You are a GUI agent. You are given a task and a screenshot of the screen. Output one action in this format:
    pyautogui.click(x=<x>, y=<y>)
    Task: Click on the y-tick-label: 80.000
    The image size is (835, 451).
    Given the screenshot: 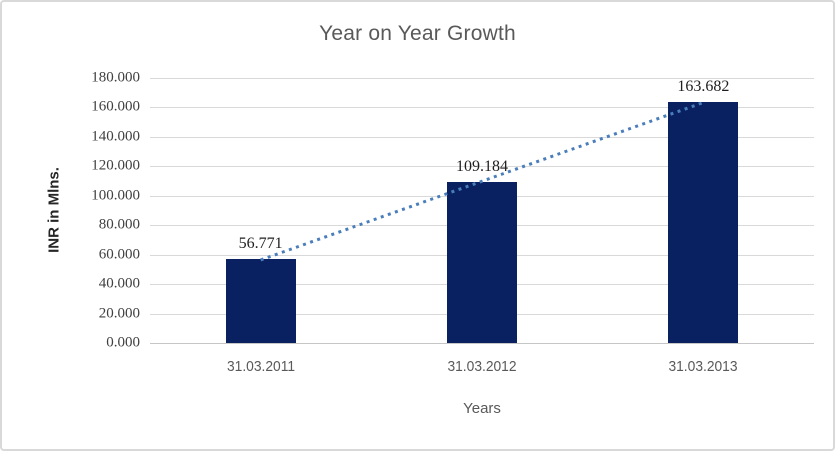 What is the action you would take?
    pyautogui.click(x=119, y=224)
    